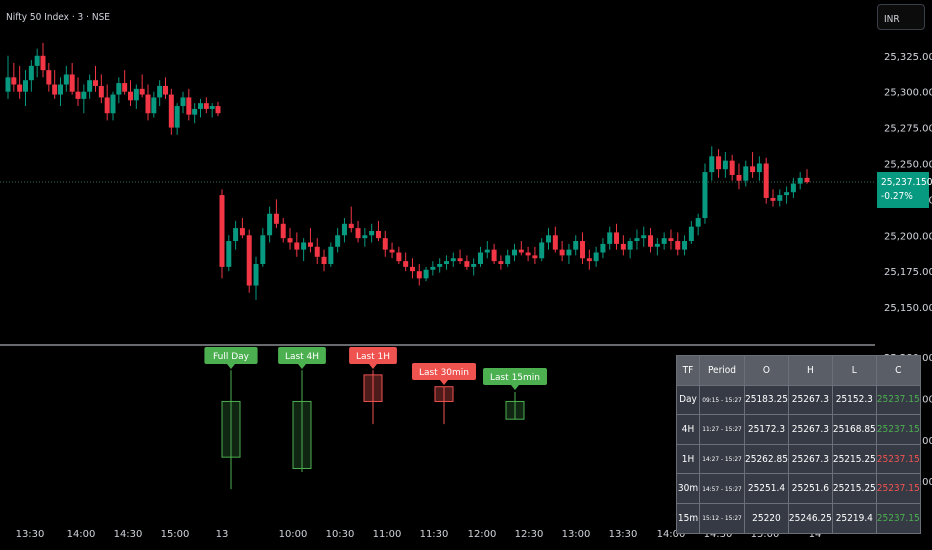 This screenshot has height=550, width=932. Describe the element at coordinates (908, 93) in the screenshot. I see `y-tick-label: 25,300.00000` at that location.